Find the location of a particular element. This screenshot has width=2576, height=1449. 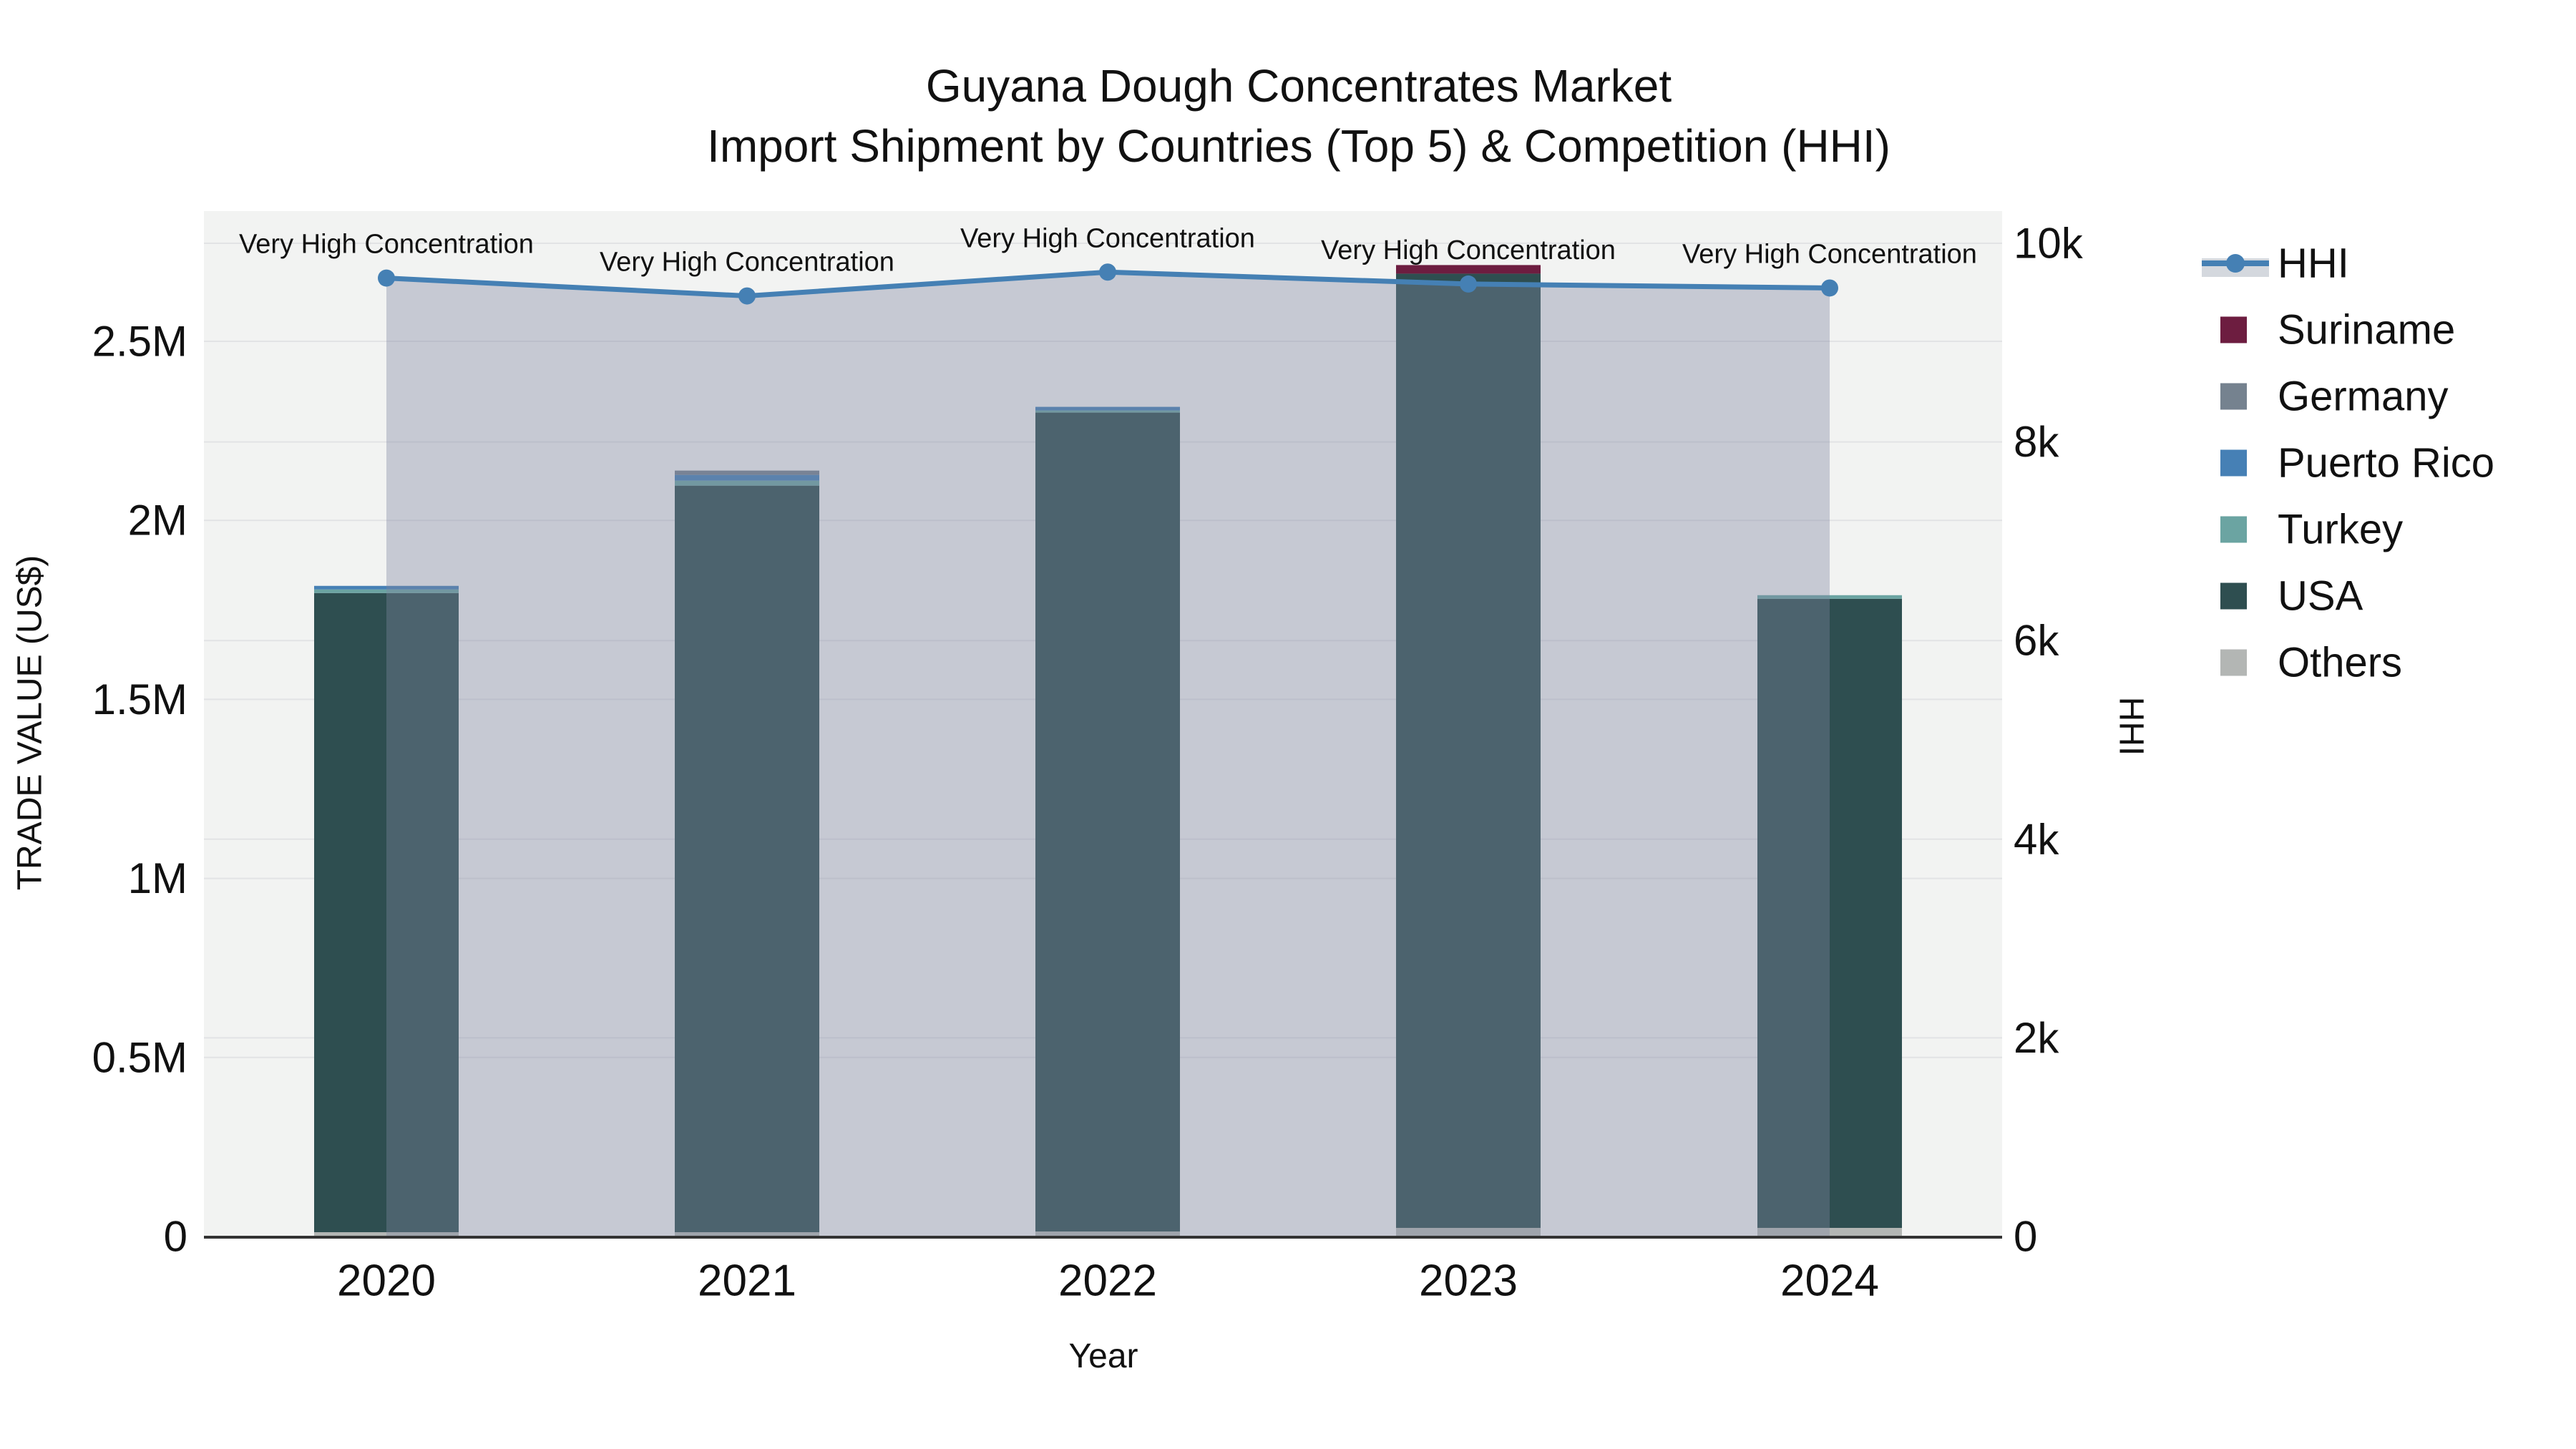

bar-segment-germany-2021 is located at coordinates (747, 472).